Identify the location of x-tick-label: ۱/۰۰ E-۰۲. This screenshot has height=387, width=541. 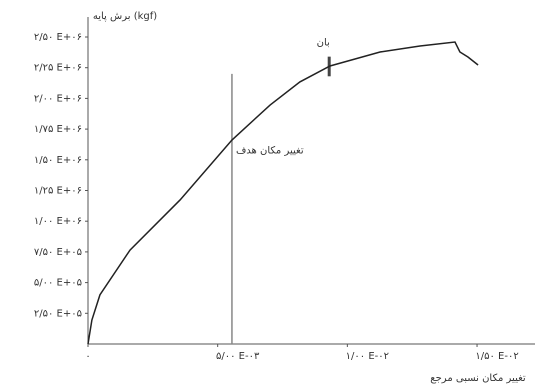
(367, 356).